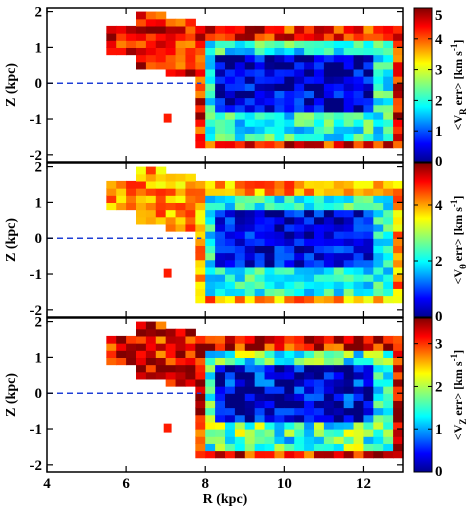 The image size is (474, 509). What do you see at coordinates (205, 484) in the screenshot?
I see `x-tick-label: 8` at bounding box center [205, 484].